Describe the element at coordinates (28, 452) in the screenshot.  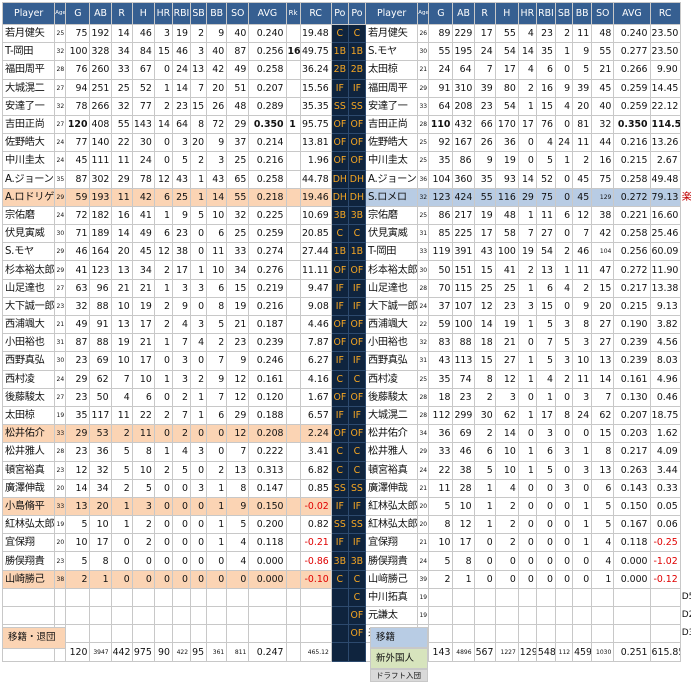
I see `left-player-name-cell: 松井雅人` at that location.